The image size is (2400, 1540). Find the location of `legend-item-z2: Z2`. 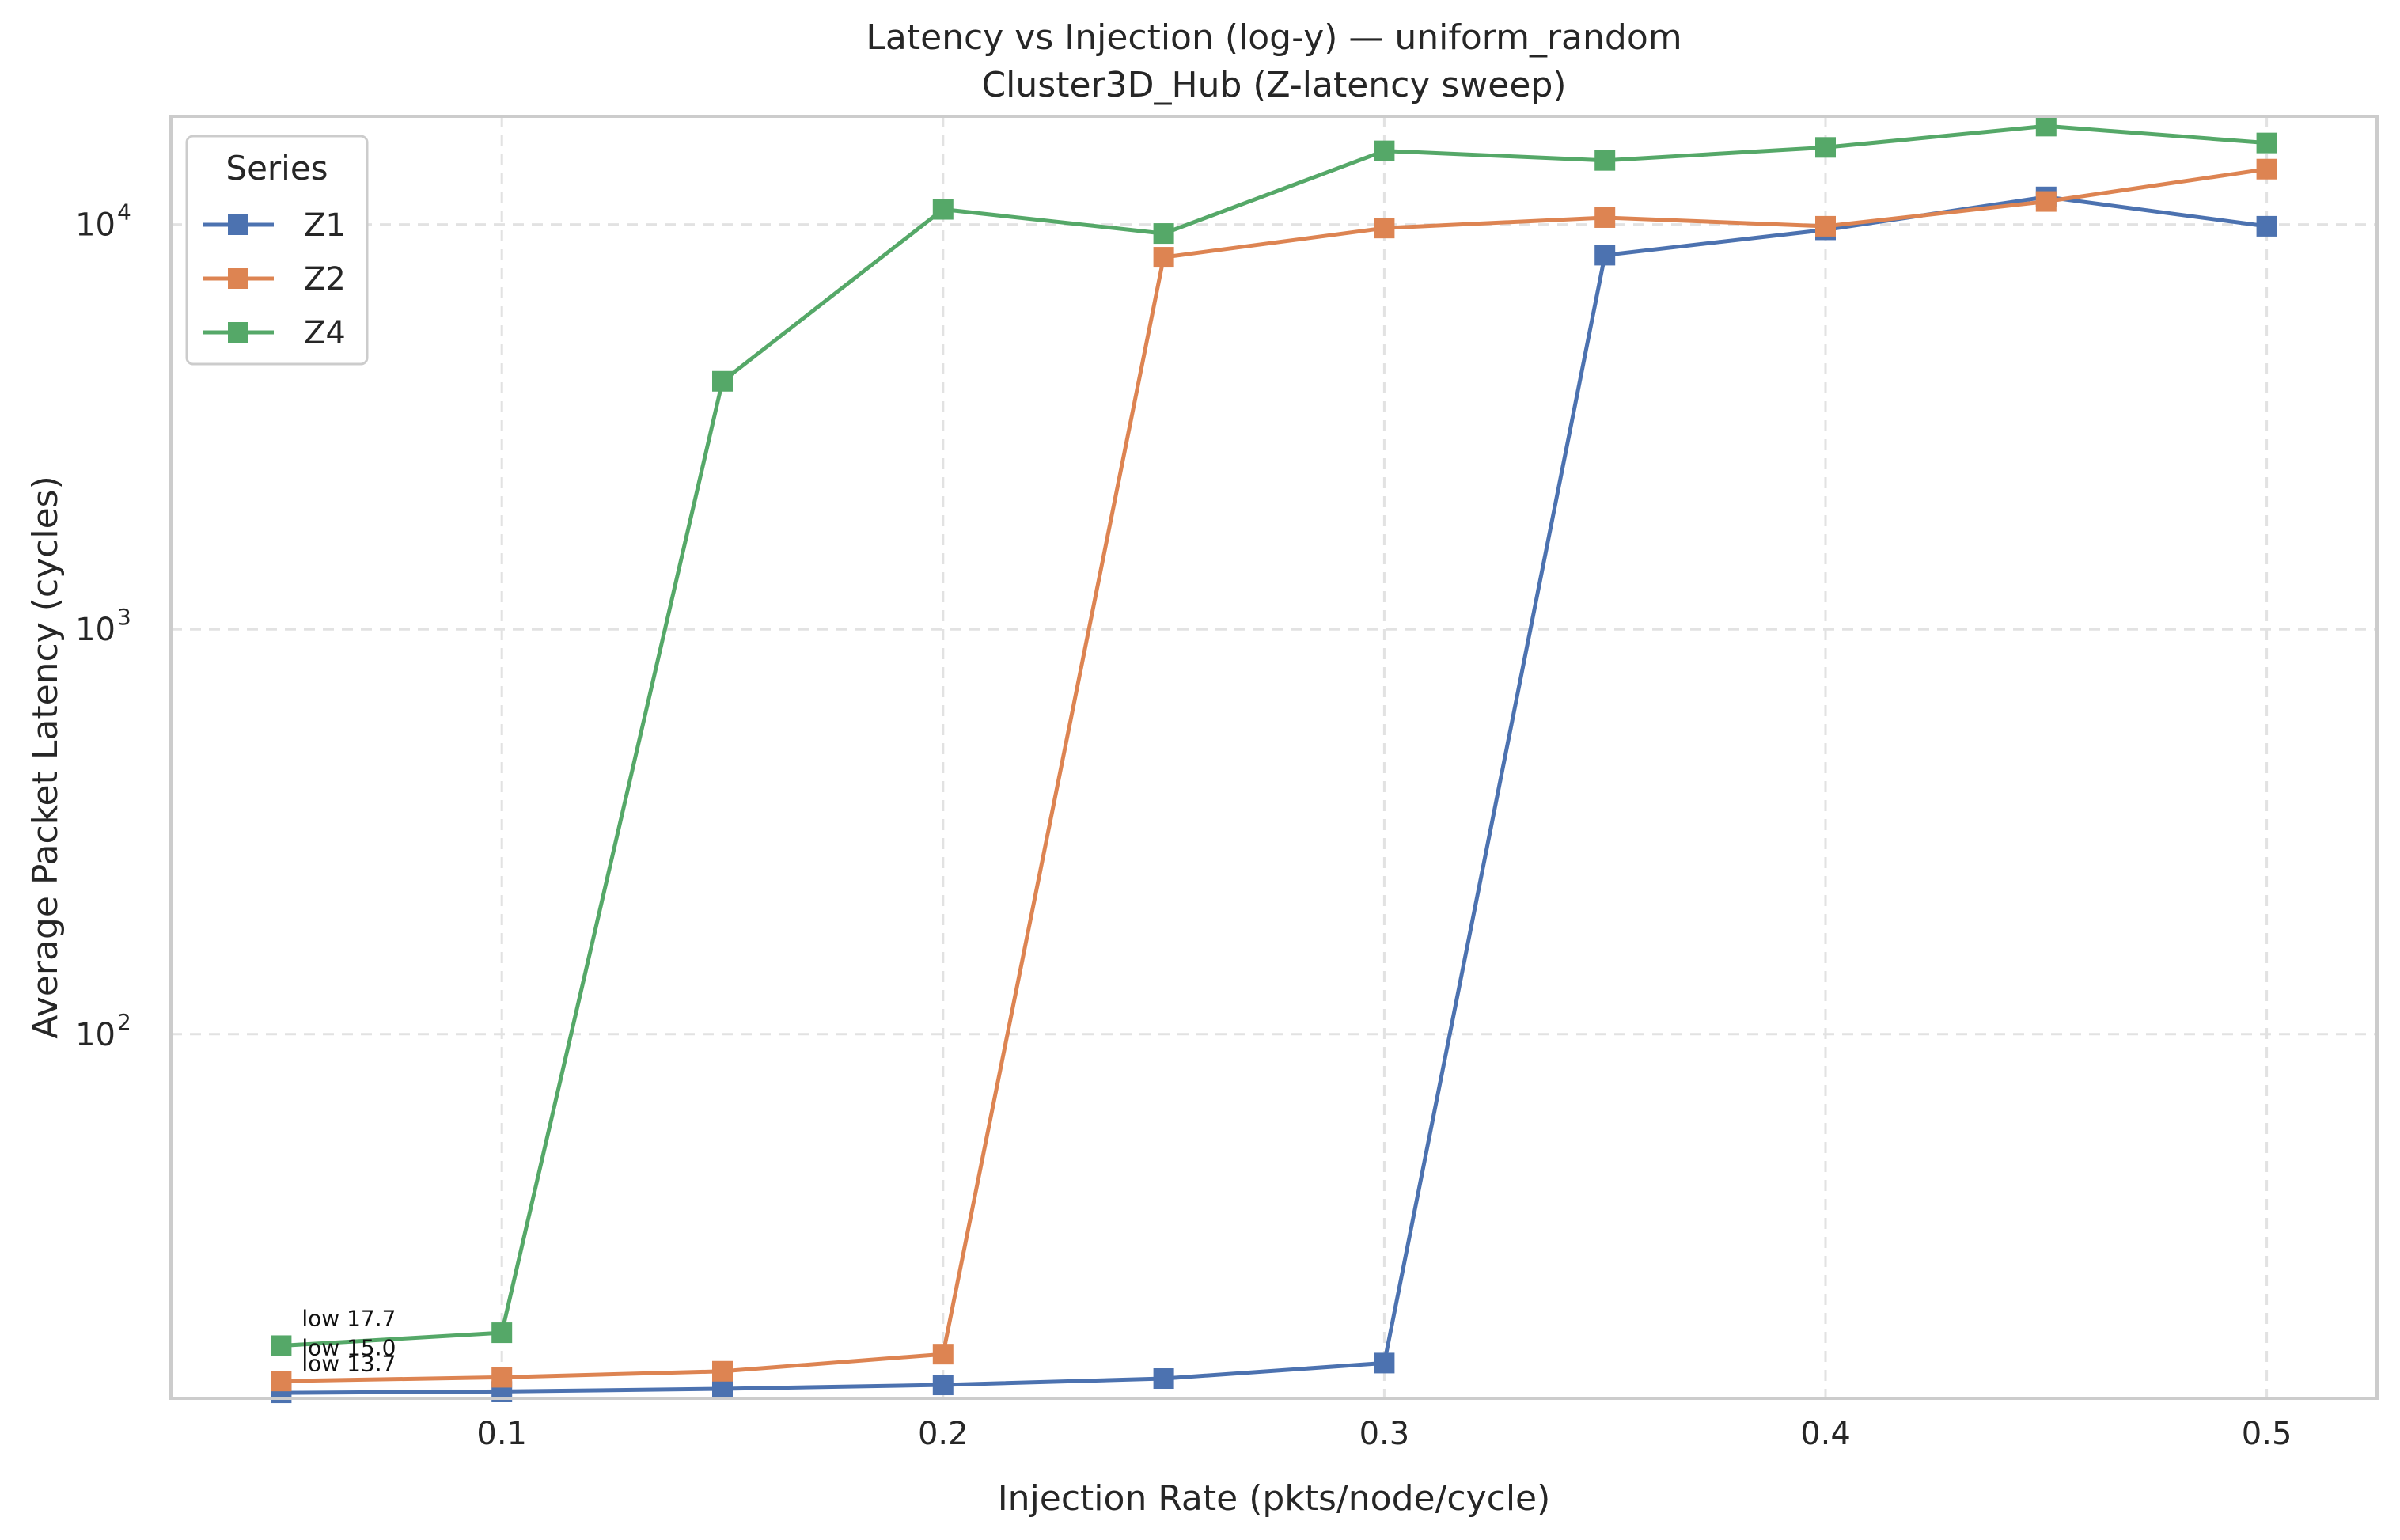

legend-item-z2: Z2 is located at coordinates (274, 279).